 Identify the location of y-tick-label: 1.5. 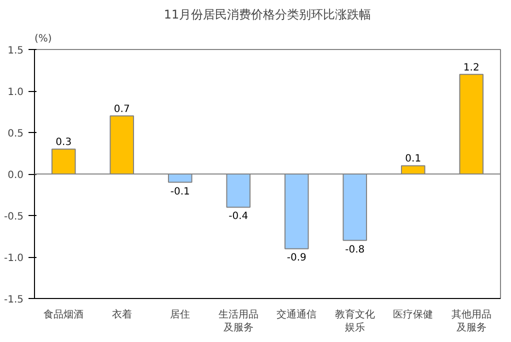
(16, 51).